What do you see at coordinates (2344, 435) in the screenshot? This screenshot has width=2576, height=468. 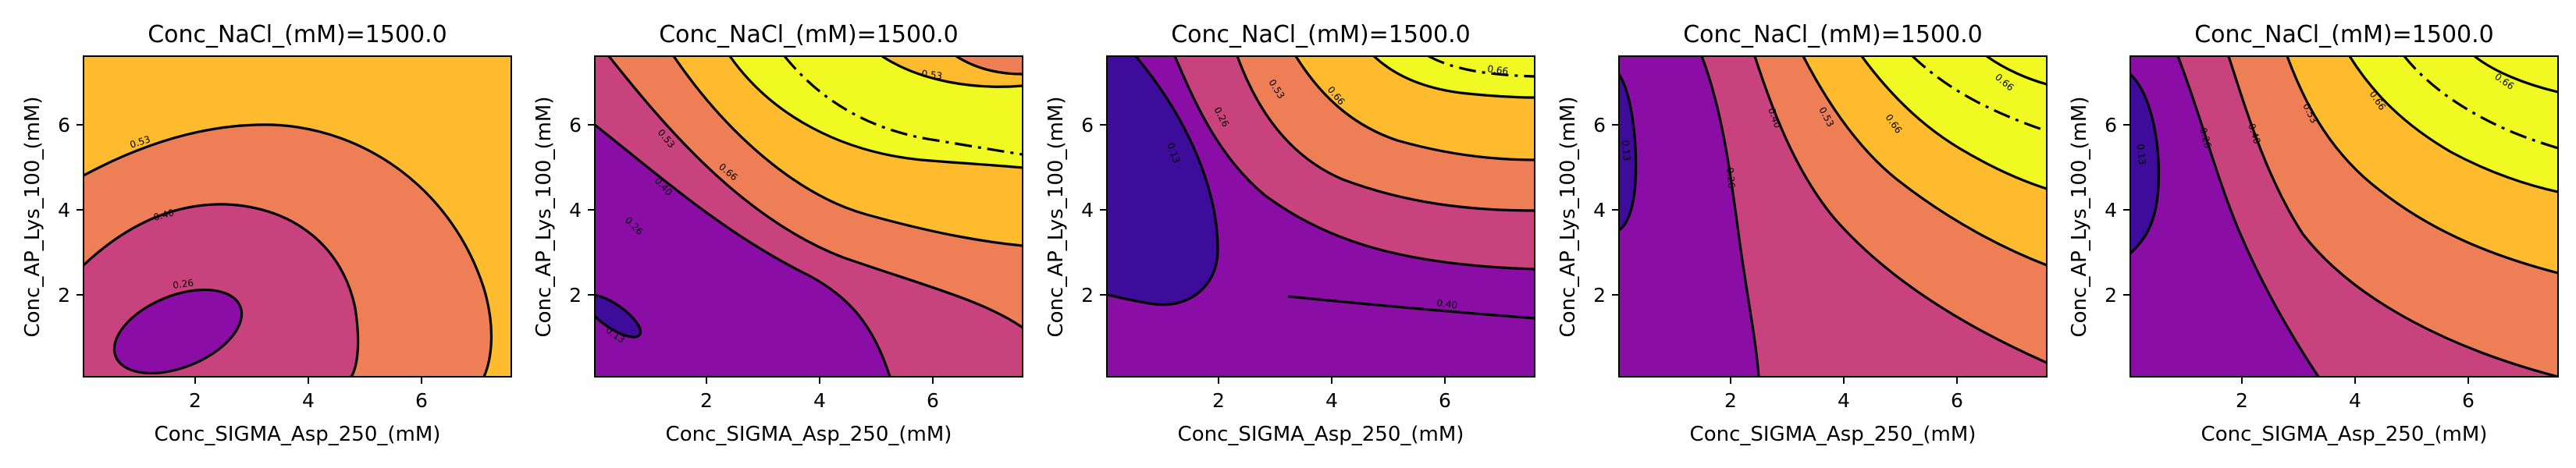 I see `panel-5-x-axis-label: Conc_SIGMA_Asp_250_(mM)` at bounding box center [2344, 435].